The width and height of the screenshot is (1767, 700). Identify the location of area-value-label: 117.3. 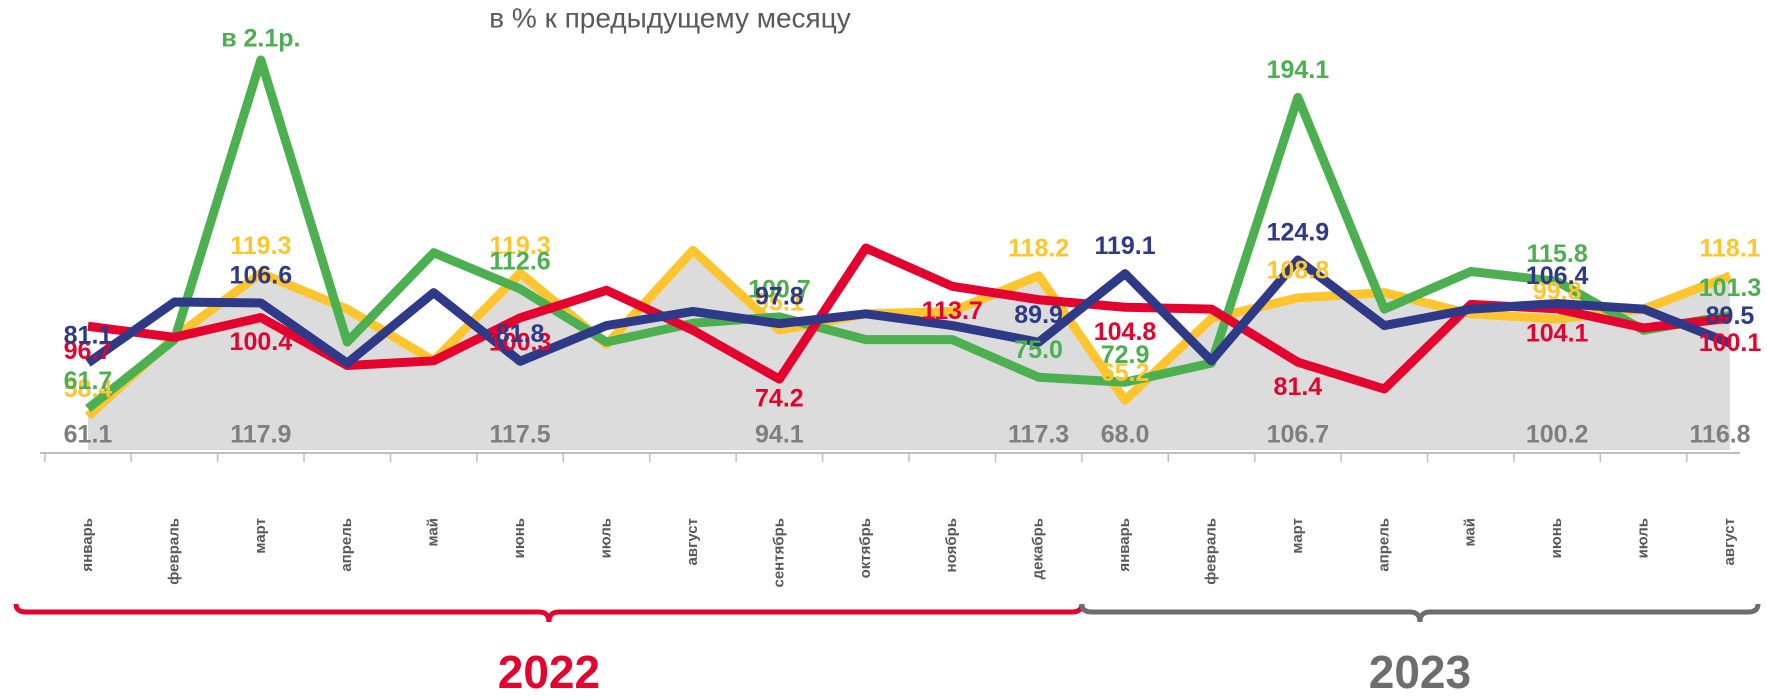
(1038, 435).